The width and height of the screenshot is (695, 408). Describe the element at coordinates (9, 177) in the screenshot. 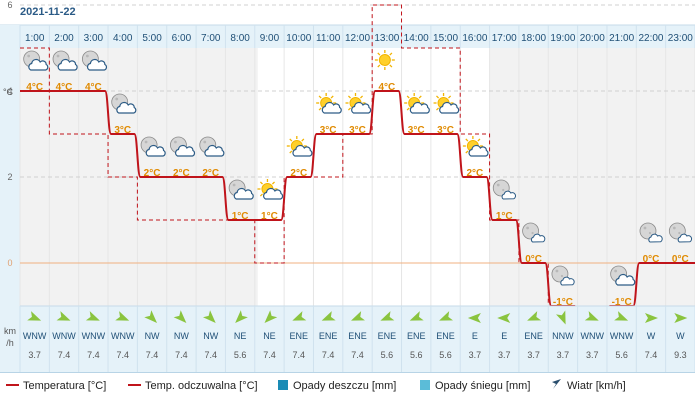

I see `y-tick-label: 2` at that location.